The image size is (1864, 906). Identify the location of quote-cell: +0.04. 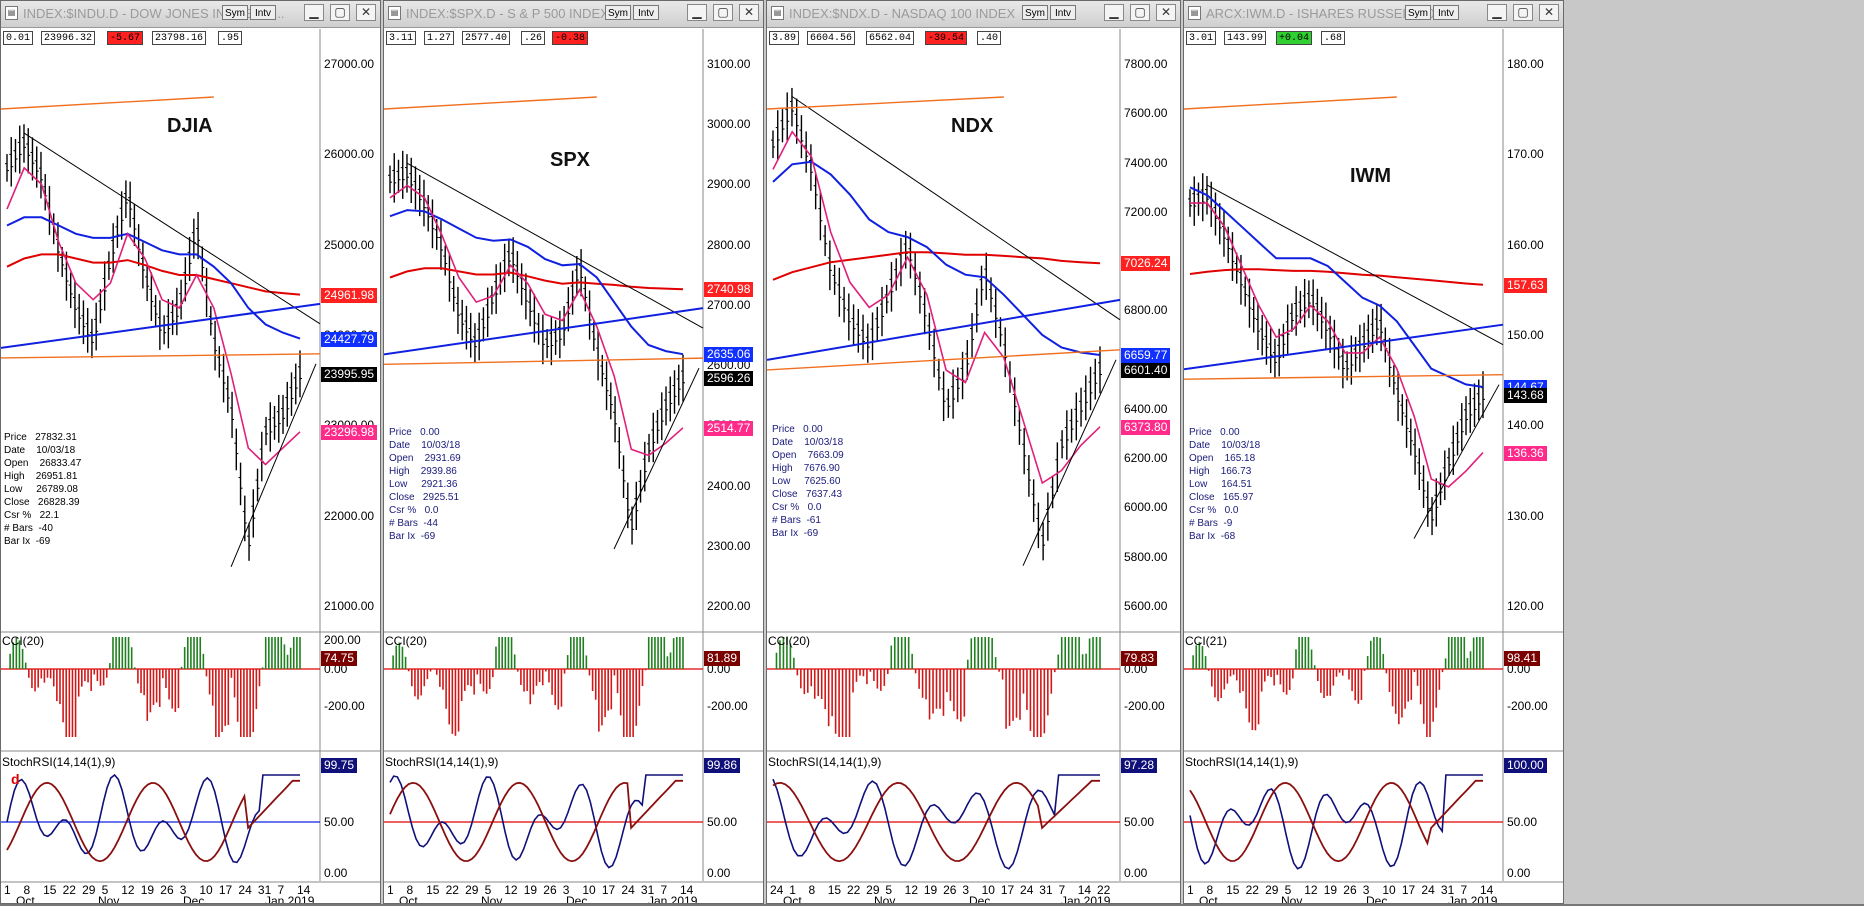
(1294, 38).